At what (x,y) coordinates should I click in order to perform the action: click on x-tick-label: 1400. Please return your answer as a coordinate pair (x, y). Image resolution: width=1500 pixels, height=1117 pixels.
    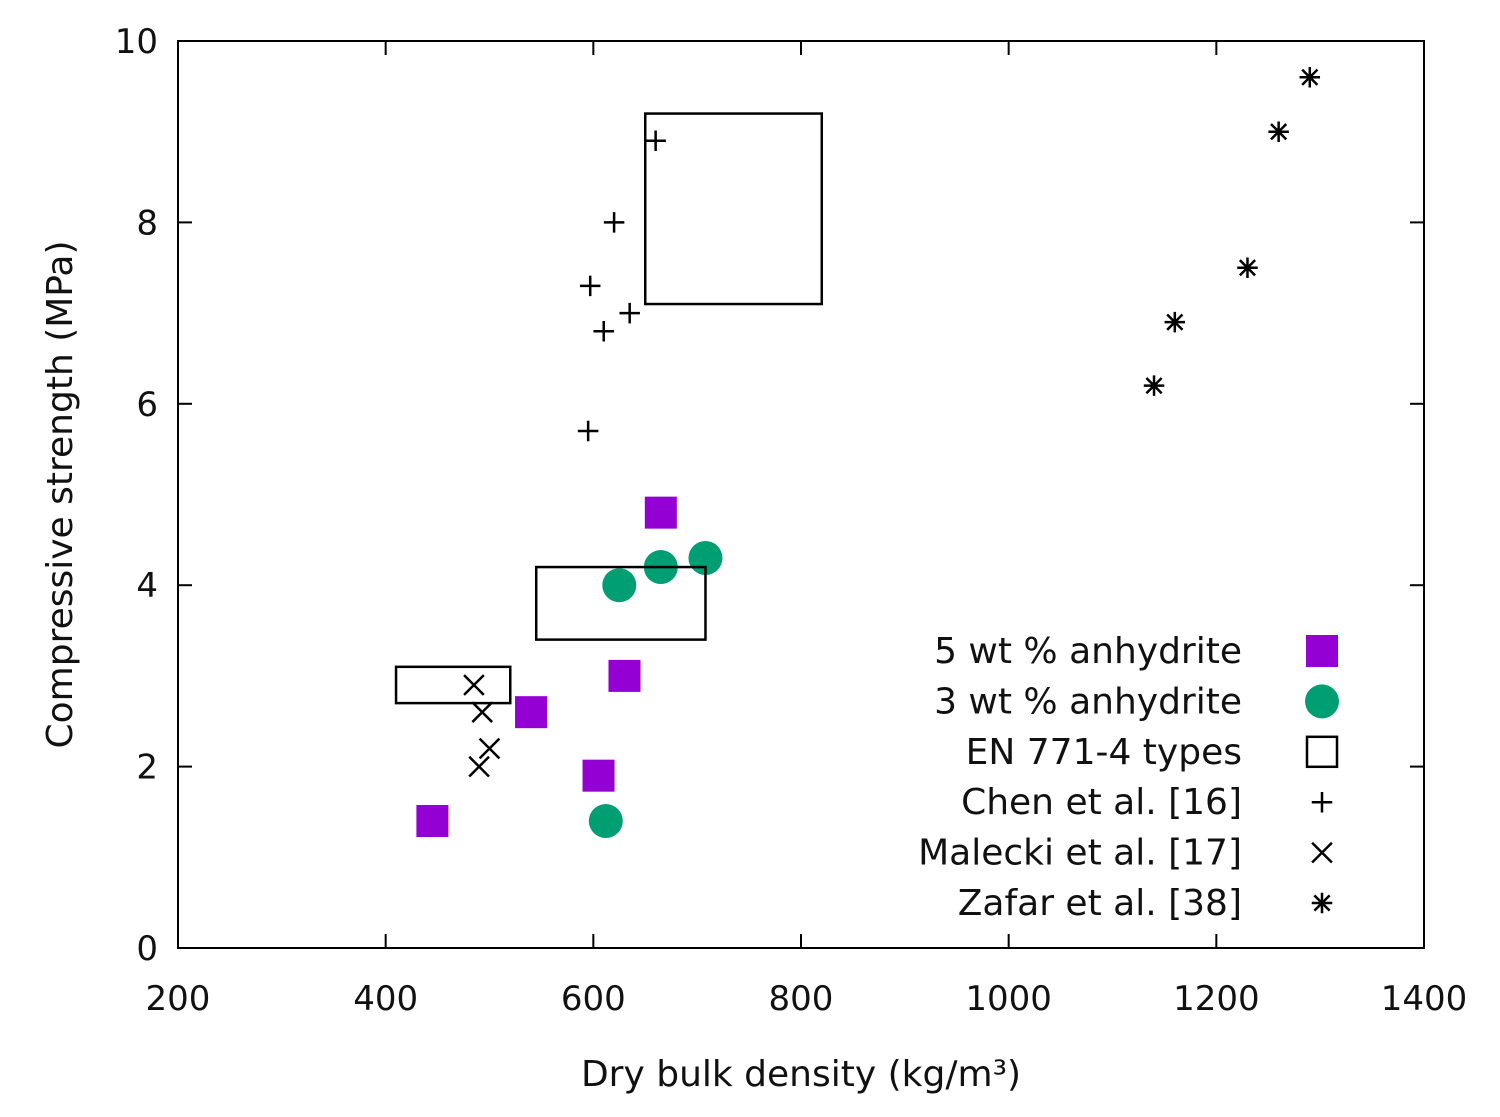
    Looking at the image, I should click on (1424, 999).